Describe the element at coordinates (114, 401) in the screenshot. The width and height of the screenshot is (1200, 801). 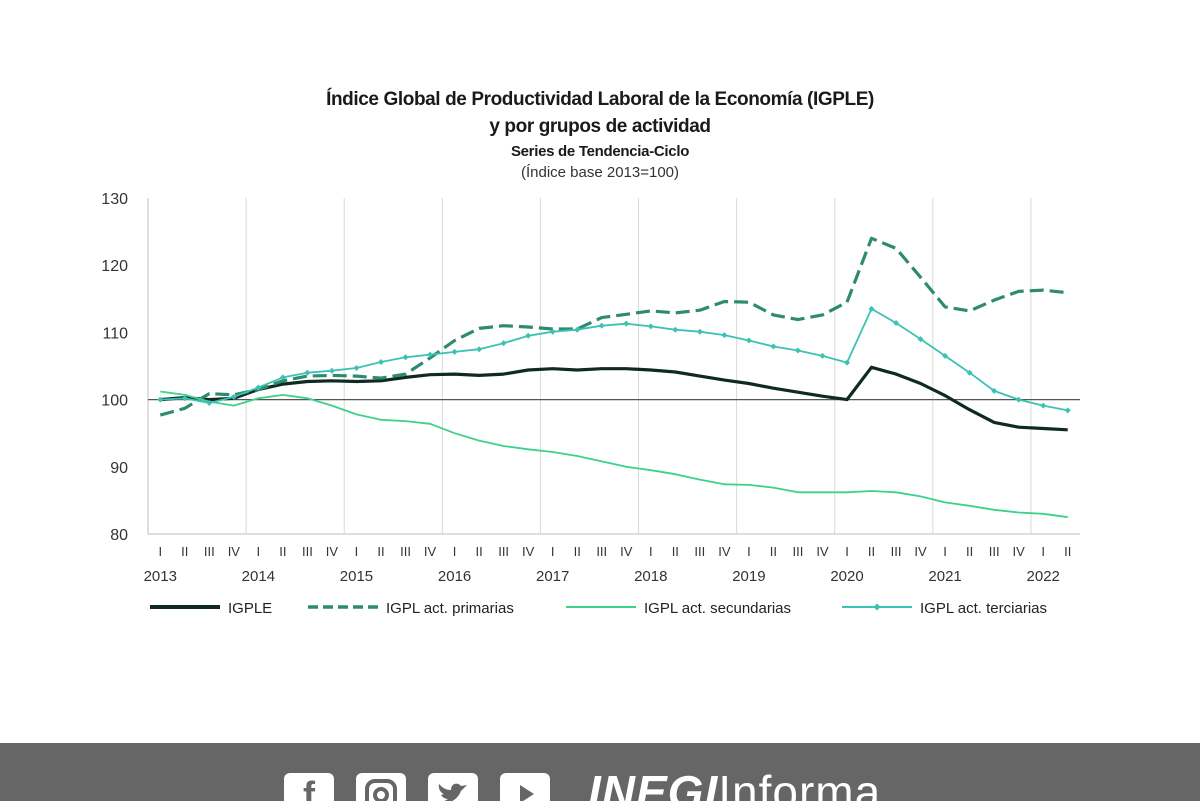
I see `y-tick-label: 100` at that location.